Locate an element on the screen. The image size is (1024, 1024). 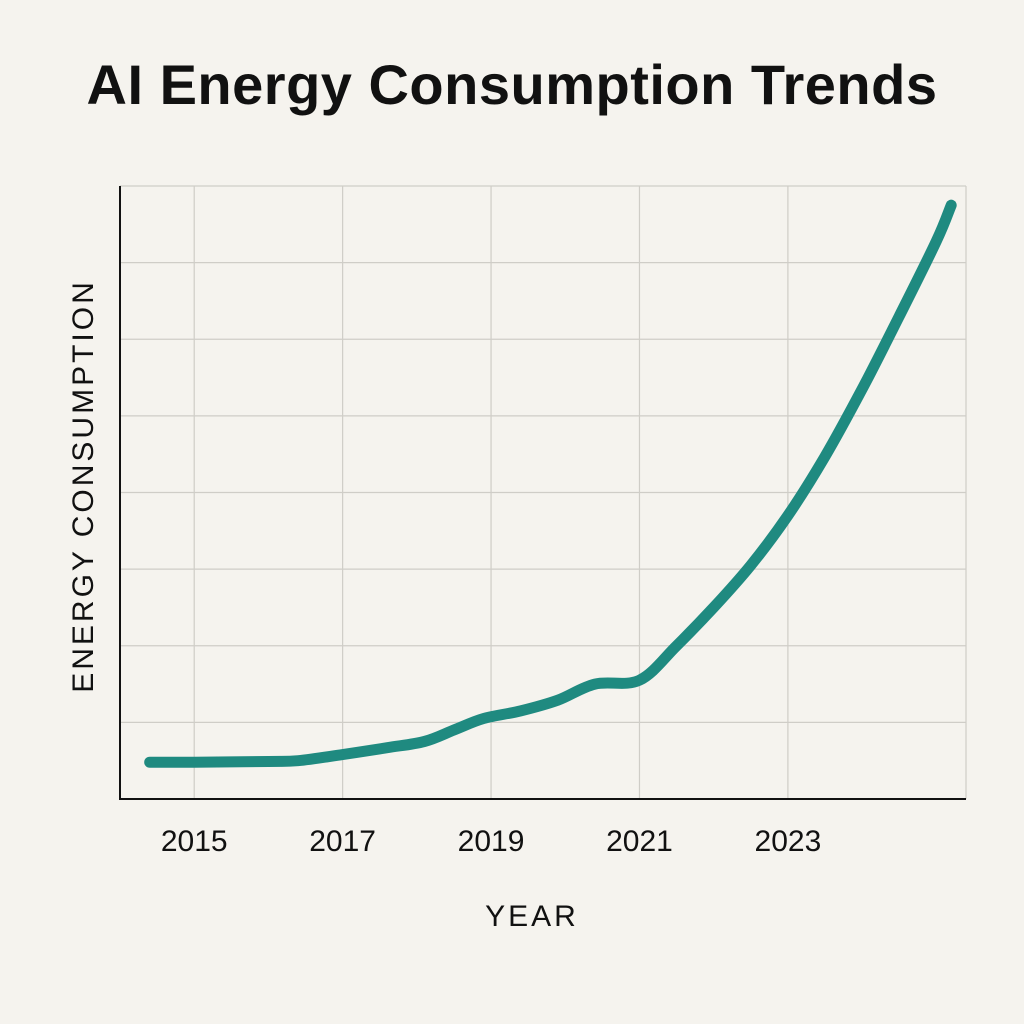
x-tick-label: 2019 is located at coordinates (491, 841).